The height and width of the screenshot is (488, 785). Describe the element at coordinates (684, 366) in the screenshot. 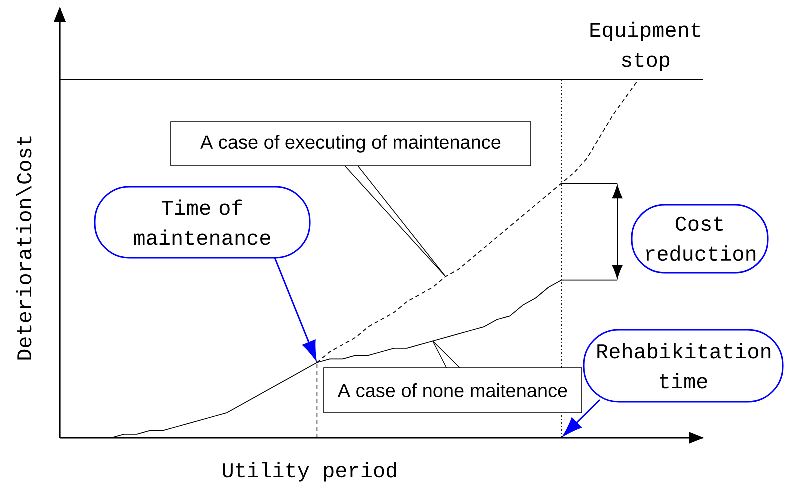

I see `annotation: Rehabikitation time` at that location.